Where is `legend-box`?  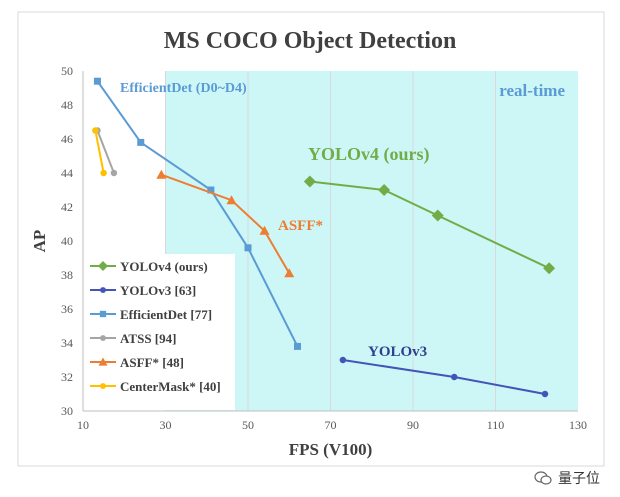
legend-box is located at coordinates (160, 332).